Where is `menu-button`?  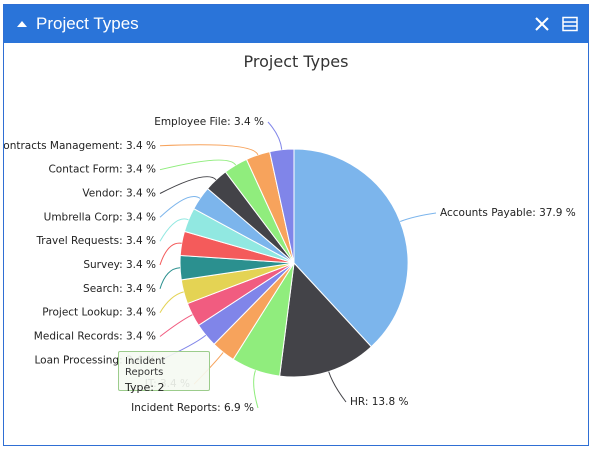 menu-button is located at coordinates (570, 24).